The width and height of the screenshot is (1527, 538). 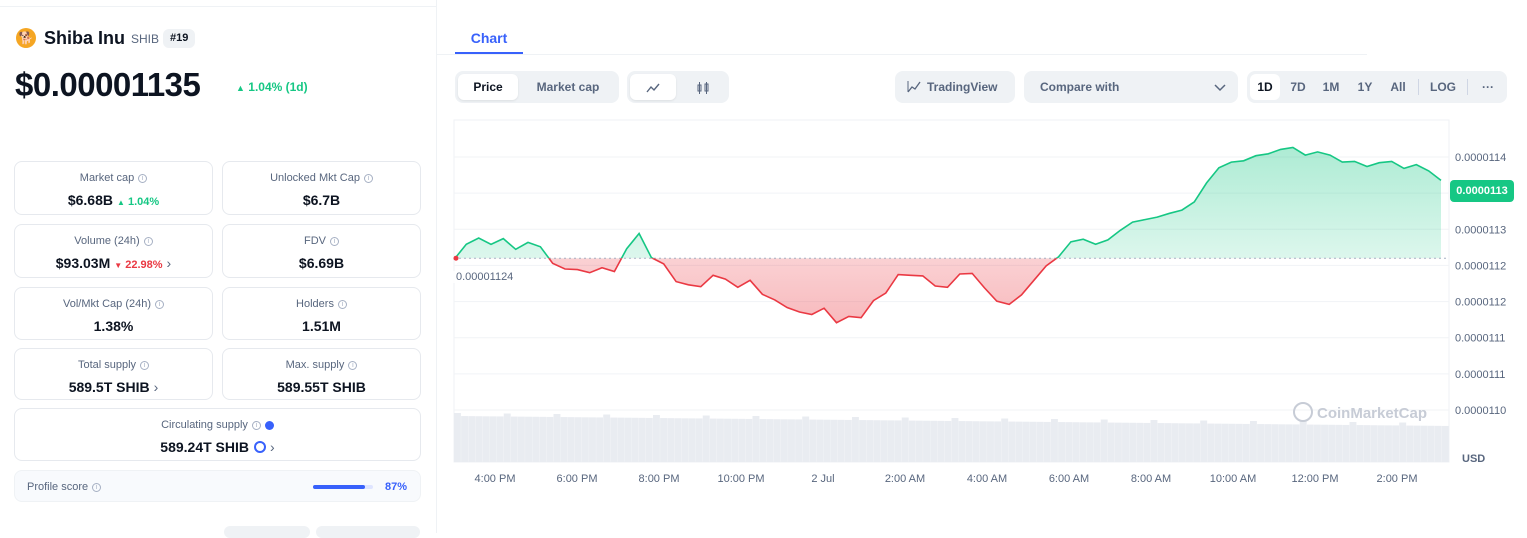 I want to click on stat-change-up: ▲ 1.04%, so click(x=138, y=202).